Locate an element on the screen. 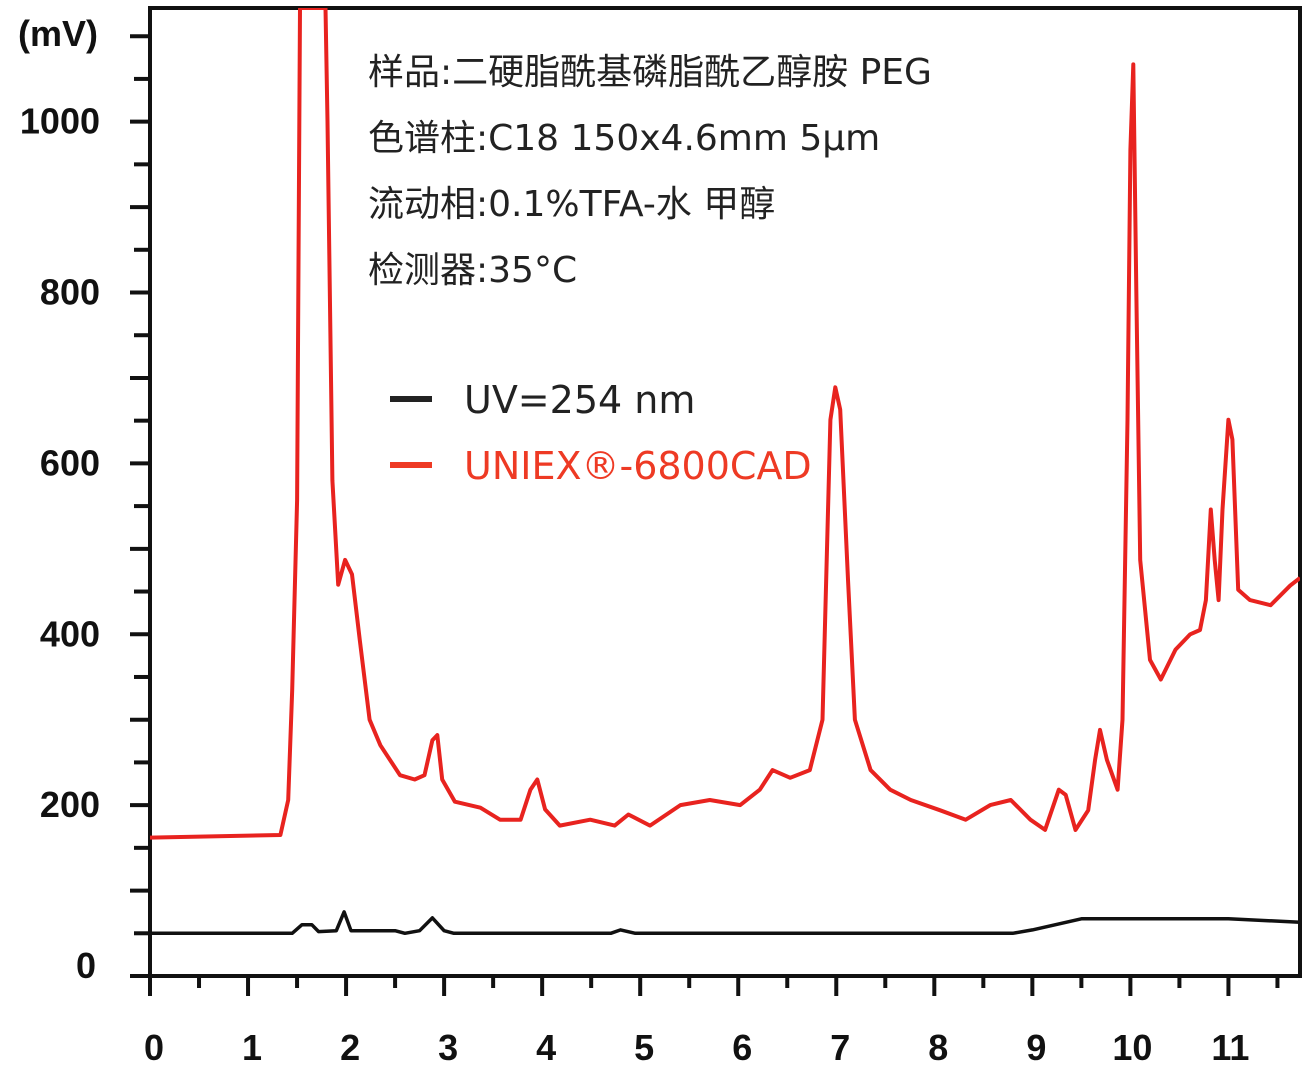  y-axis: 0 200 400 600 800 1000 is located at coordinates (85, 510).